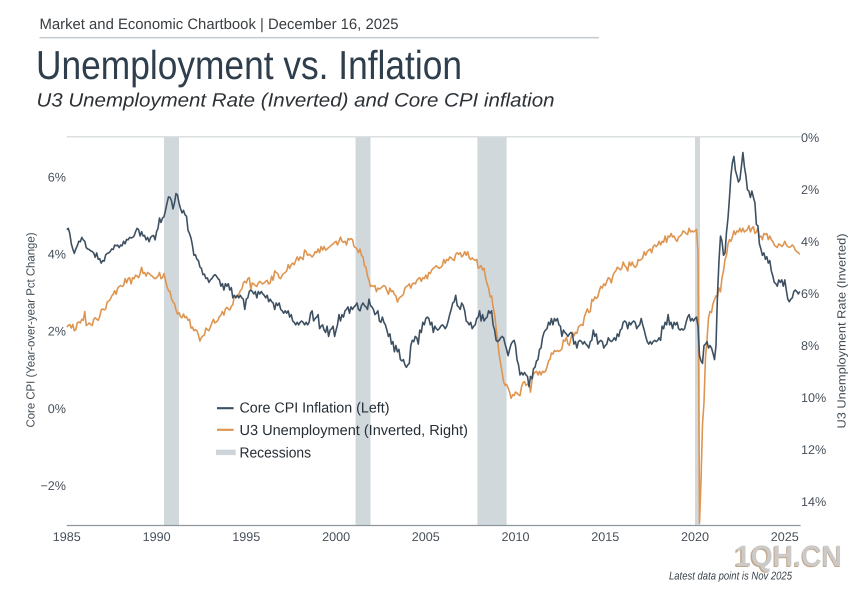 The height and width of the screenshot is (594, 858). I want to click on svg-text: 14%, so click(813, 502).